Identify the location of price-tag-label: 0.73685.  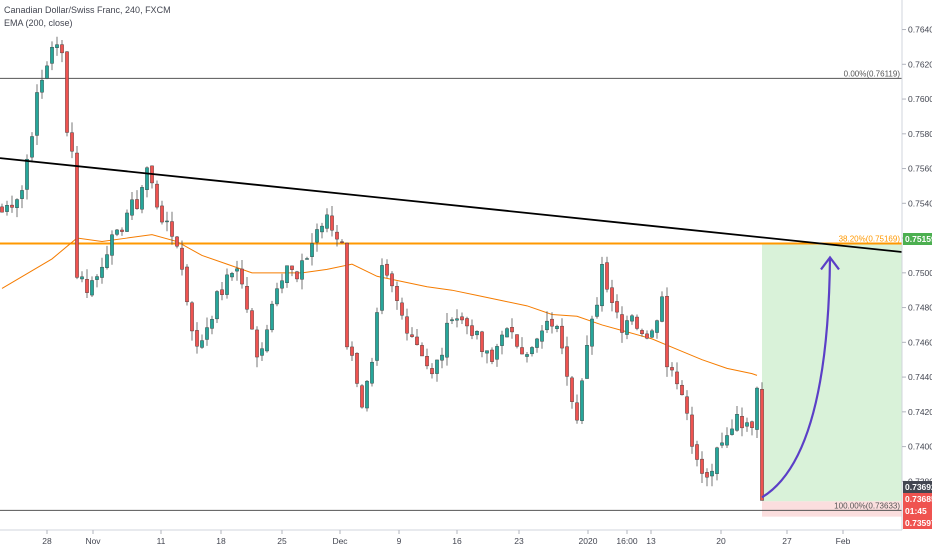
(918, 499).